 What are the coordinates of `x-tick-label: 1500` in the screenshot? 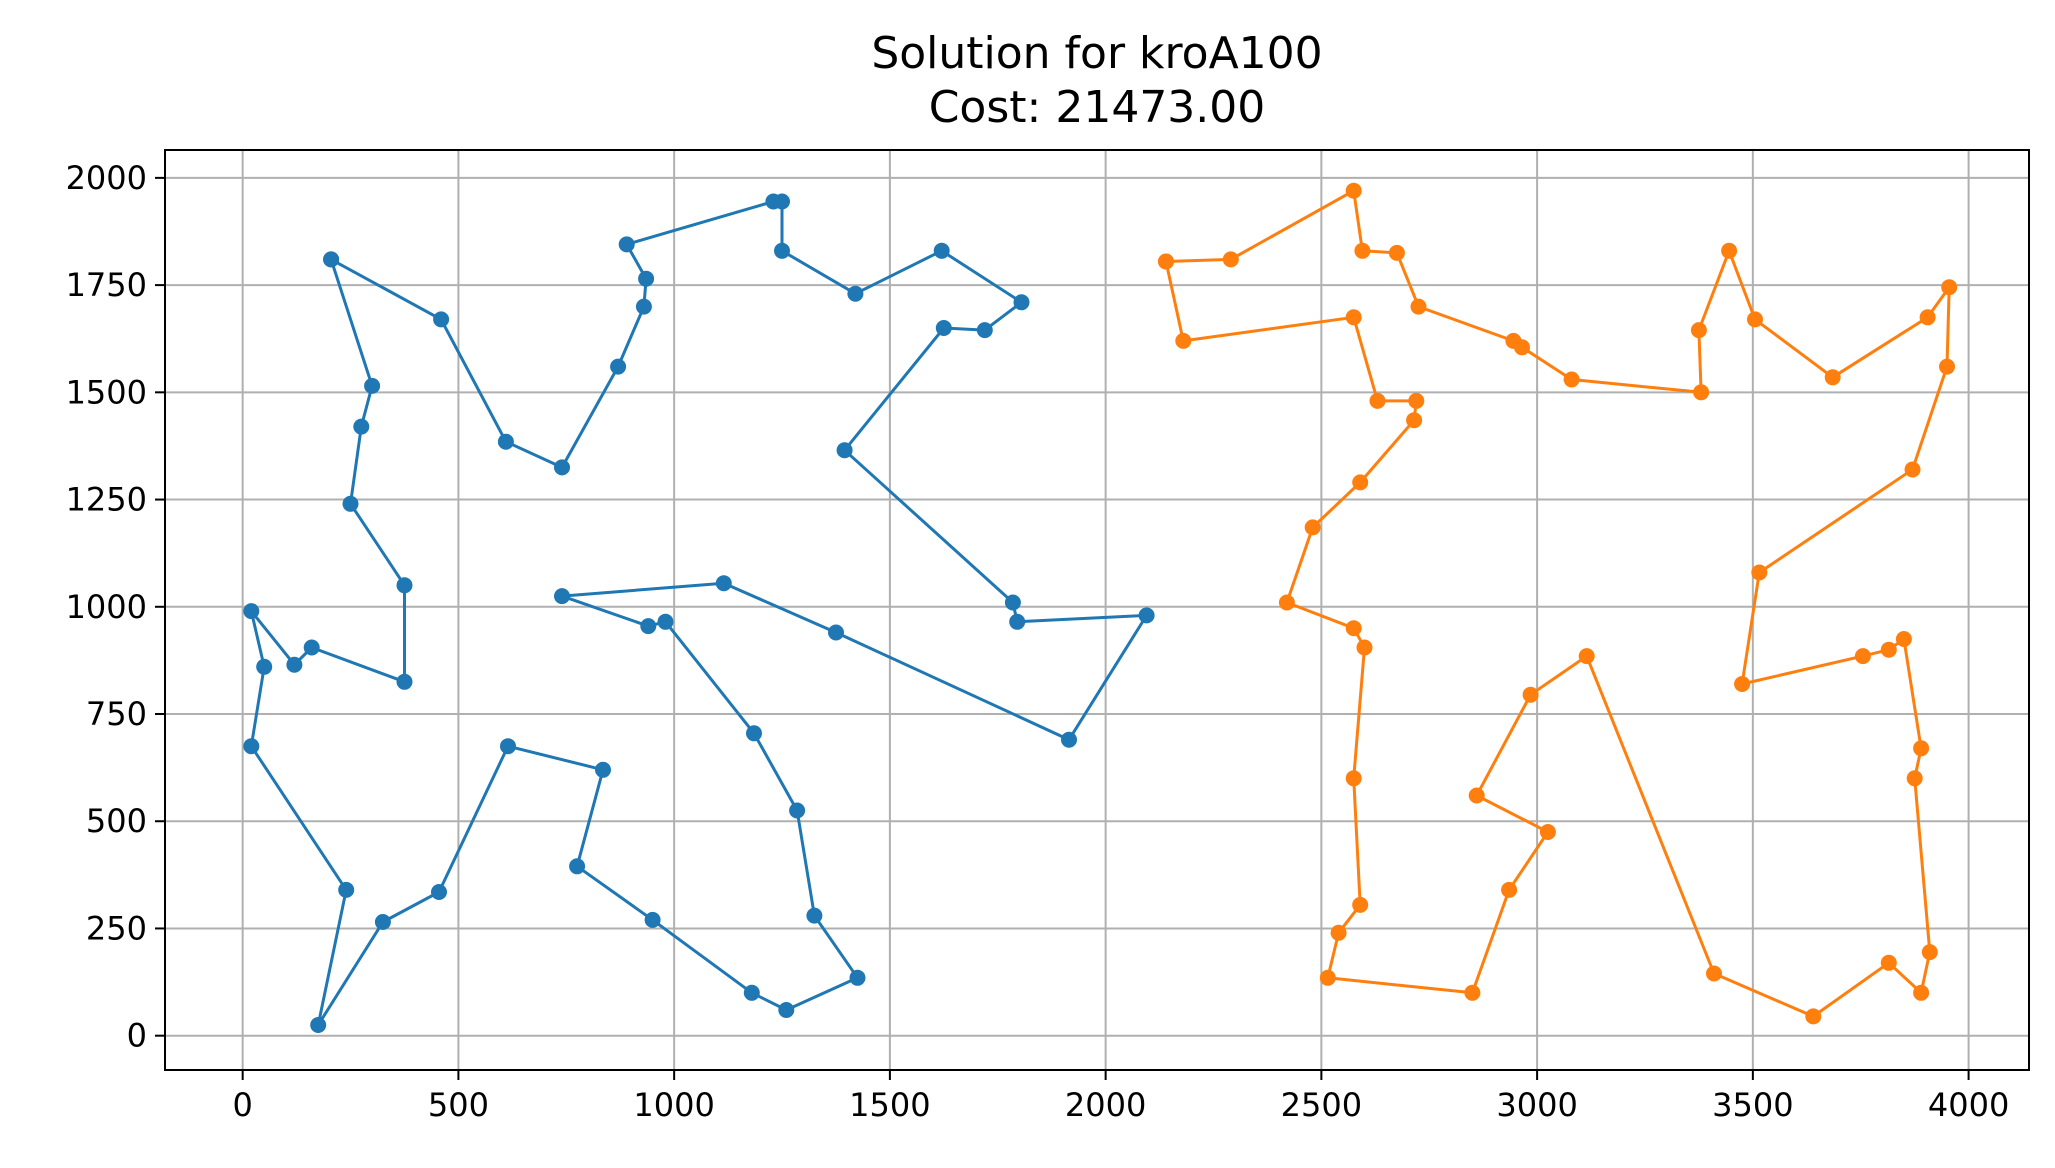 It's located at (889, 1105).